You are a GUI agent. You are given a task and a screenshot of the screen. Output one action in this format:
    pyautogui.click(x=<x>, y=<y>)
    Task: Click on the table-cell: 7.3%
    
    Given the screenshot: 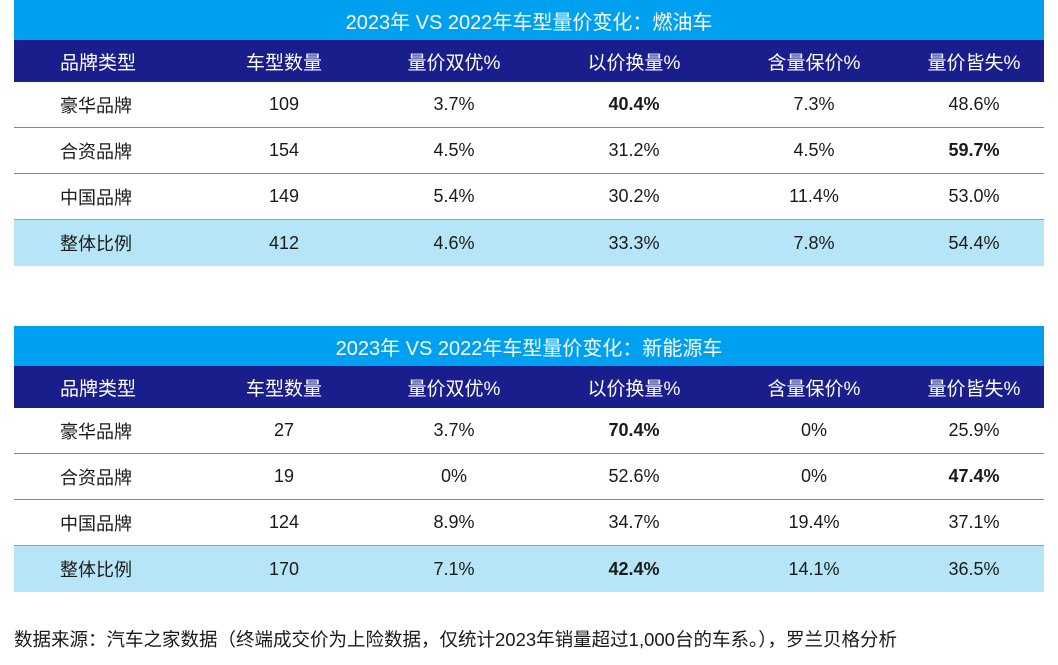 What is the action you would take?
    pyautogui.click(x=814, y=104)
    